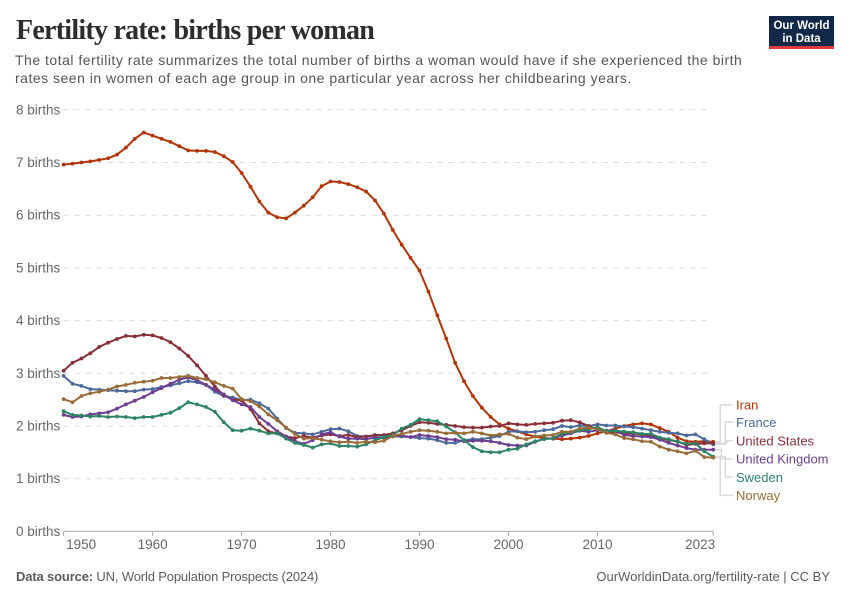  I want to click on svg-text: 1990, so click(419, 544).